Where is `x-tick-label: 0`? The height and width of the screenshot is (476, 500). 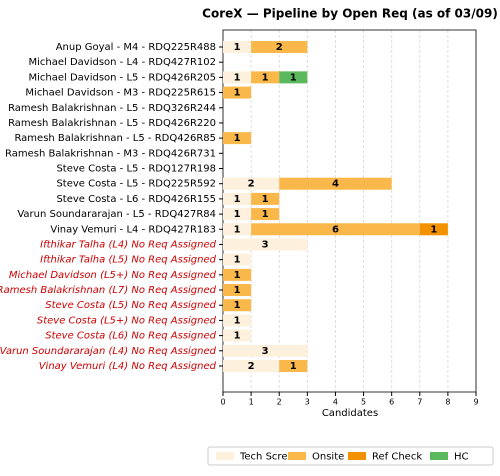
x-tick-label: 0 is located at coordinates (222, 402).